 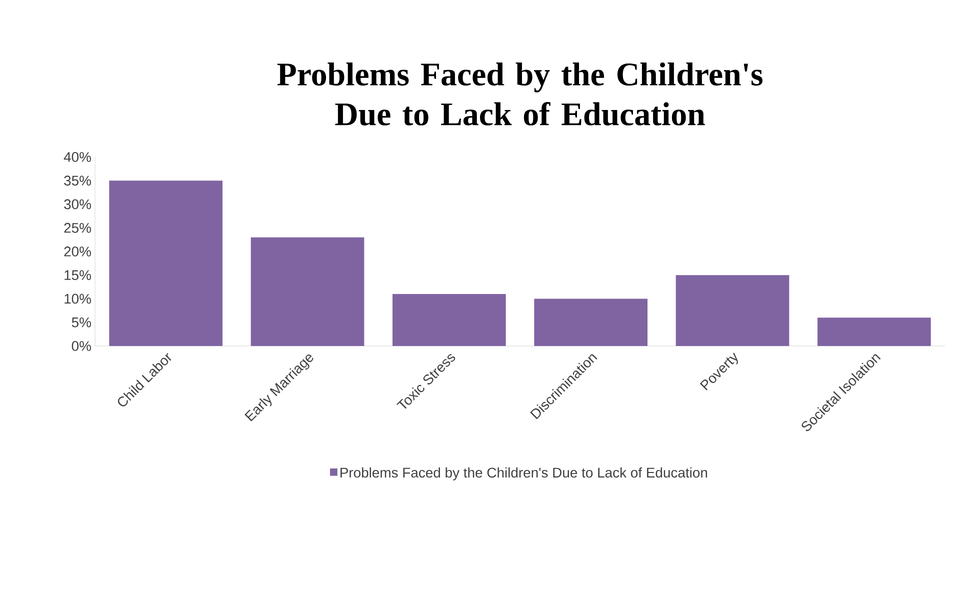 I want to click on y-tick-label: 10%, so click(x=77, y=299).